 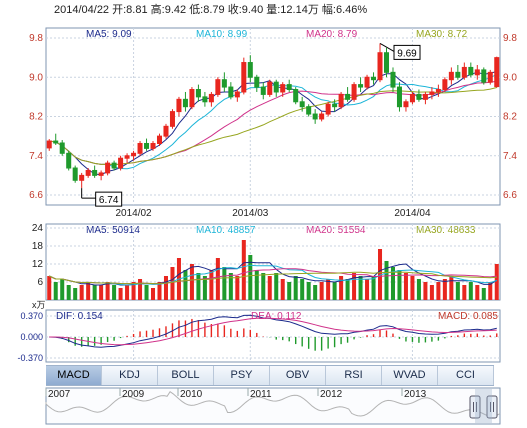 I want to click on price-x-tick: 2014/03, so click(x=250, y=213).